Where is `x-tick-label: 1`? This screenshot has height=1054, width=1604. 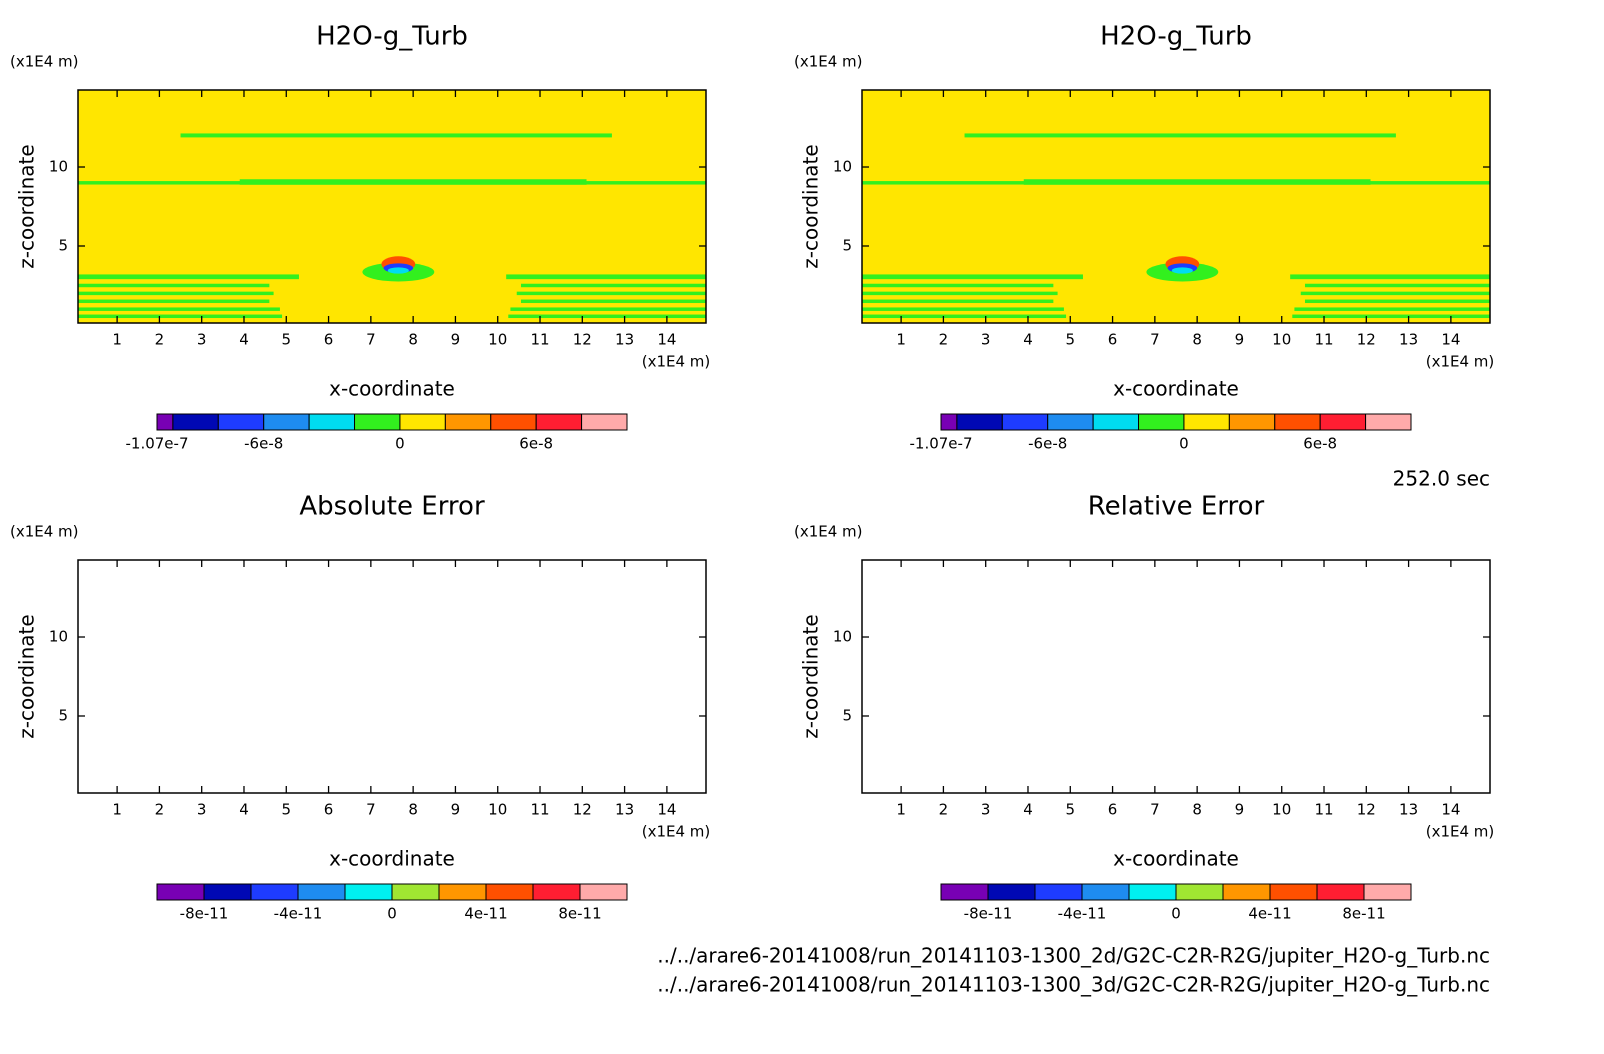 x-tick-label: 1 is located at coordinates (117, 810).